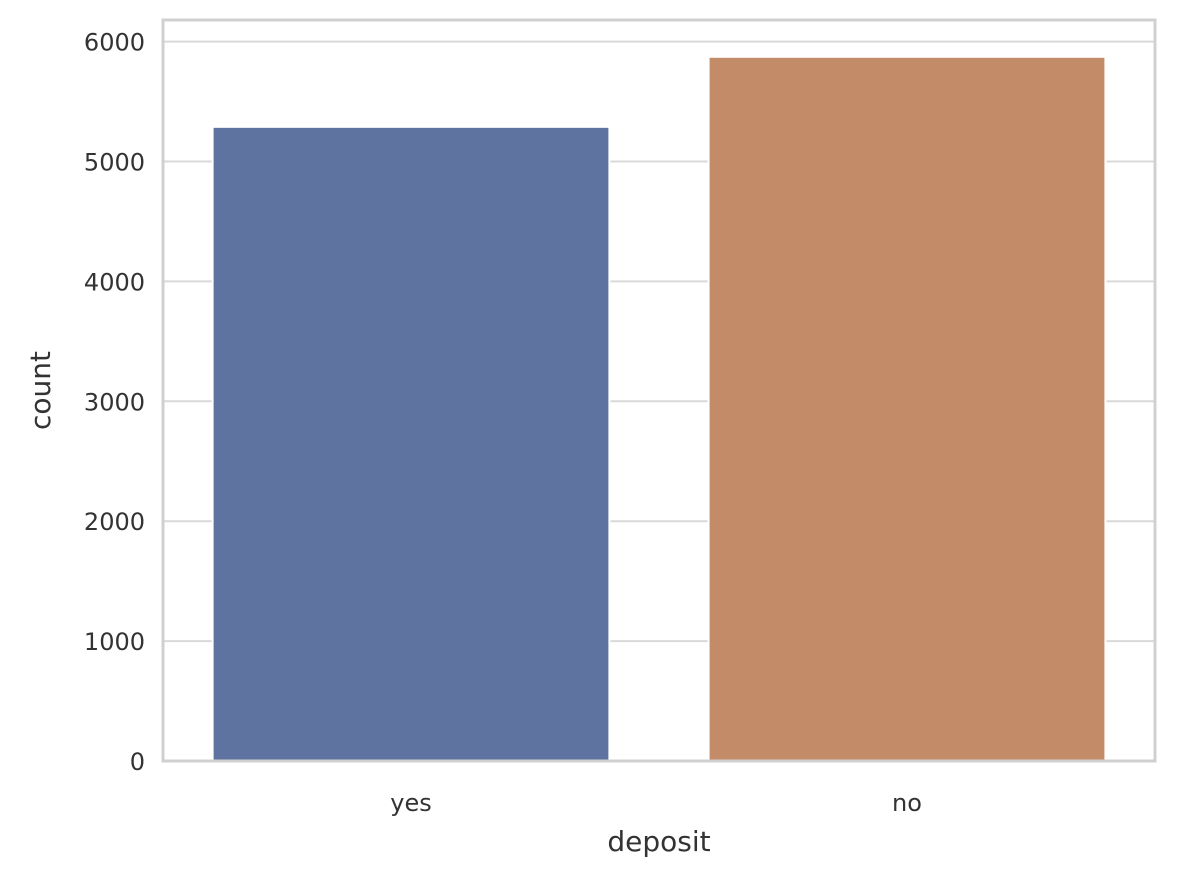  What do you see at coordinates (114, 162) in the screenshot?
I see `y-tick-label: 5000` at bounding box center [114, 162].